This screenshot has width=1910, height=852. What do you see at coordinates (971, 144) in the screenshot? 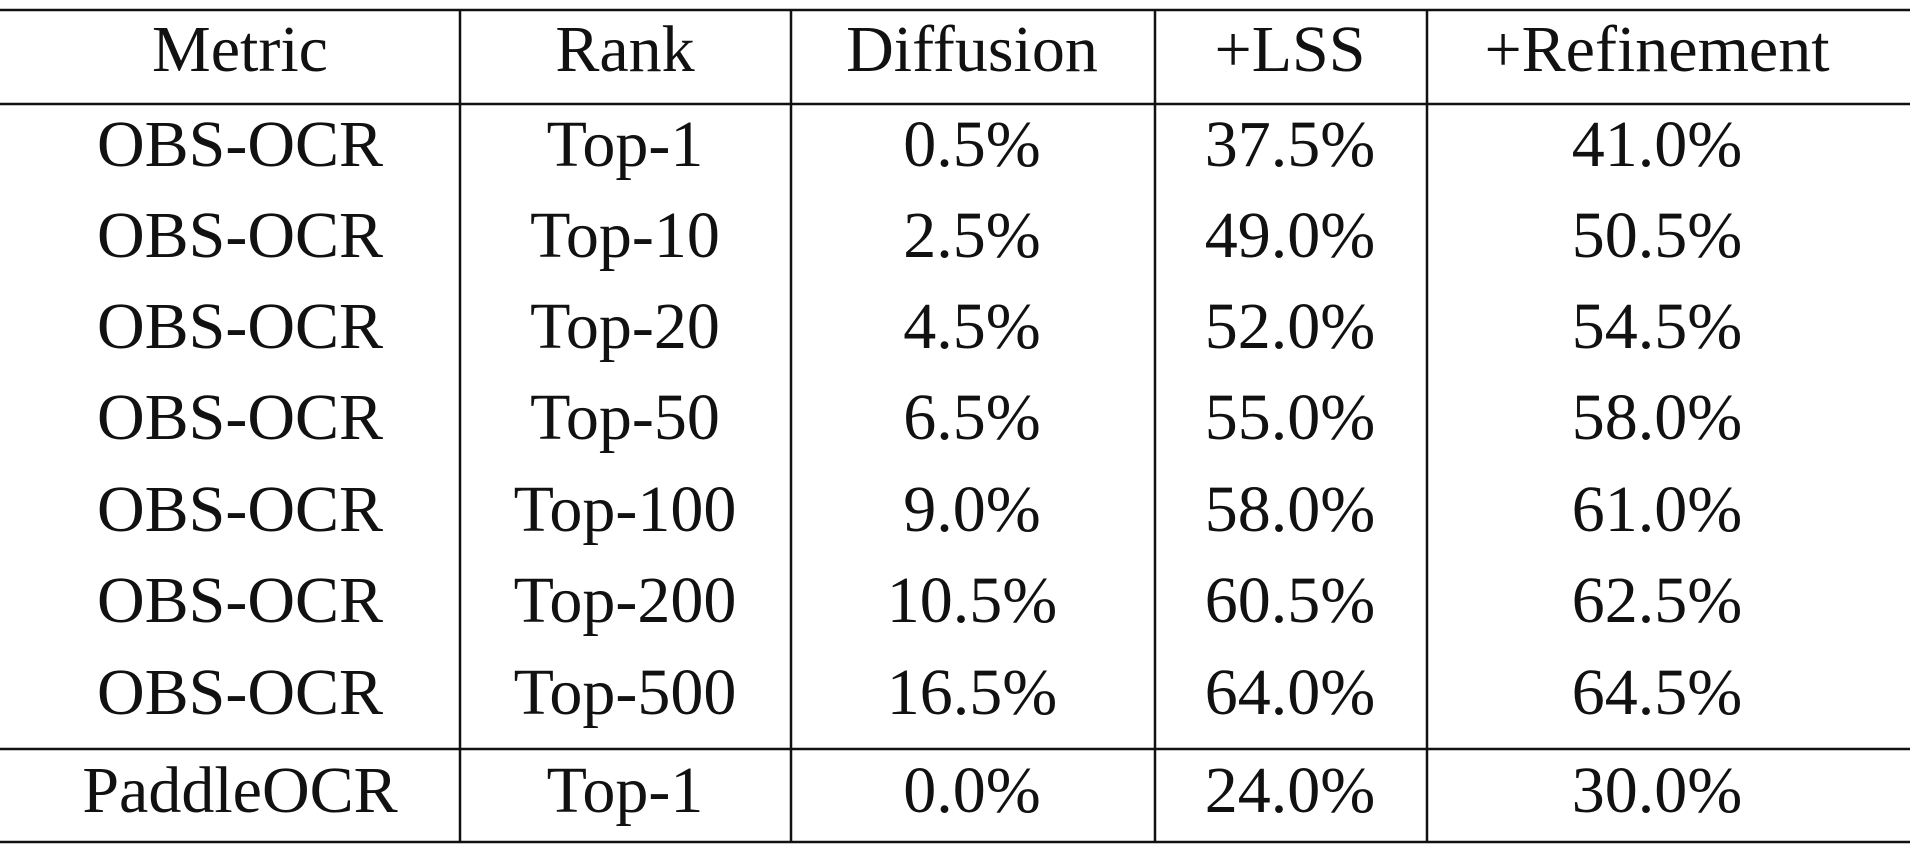
I see `table-cell: 0.5%` at bounding box center [971, 144].